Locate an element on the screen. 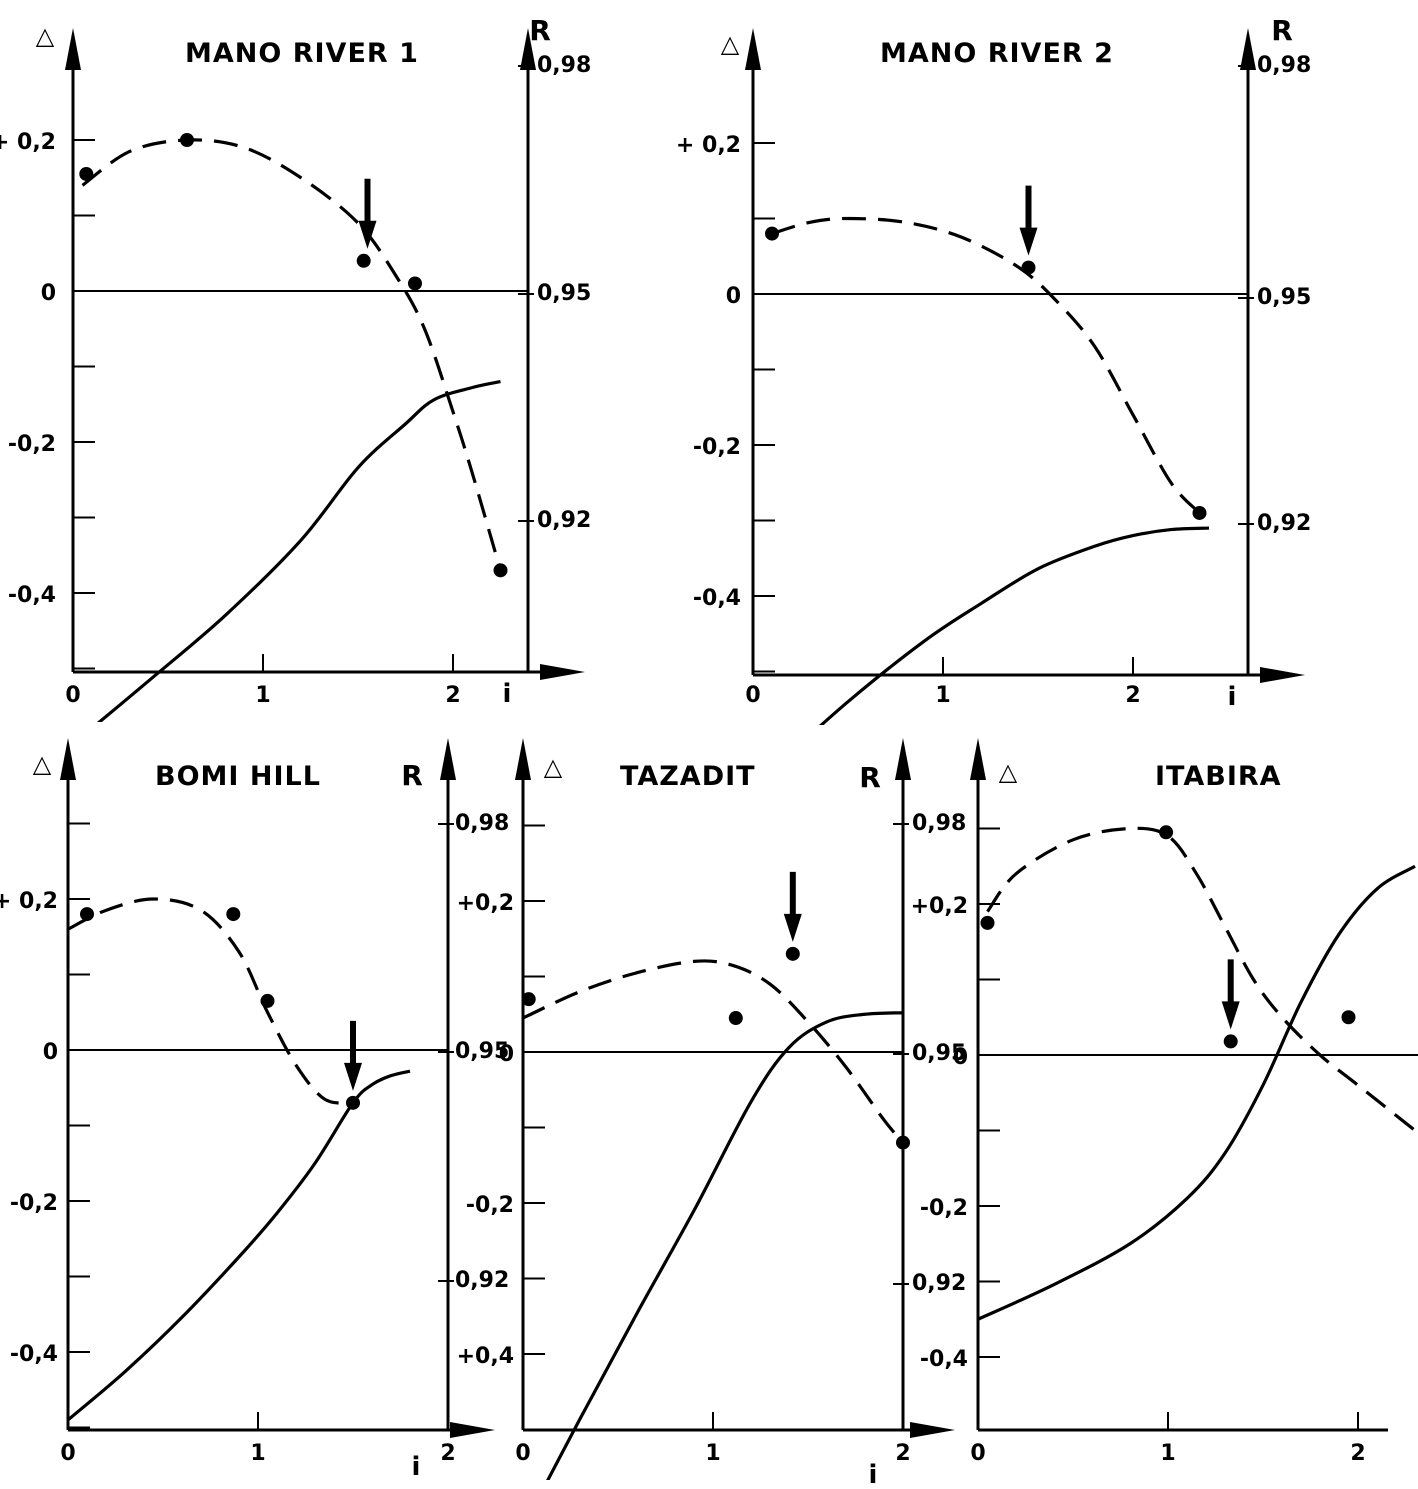  chart-title: ITABIRA is located at coordinates (1218, 776).